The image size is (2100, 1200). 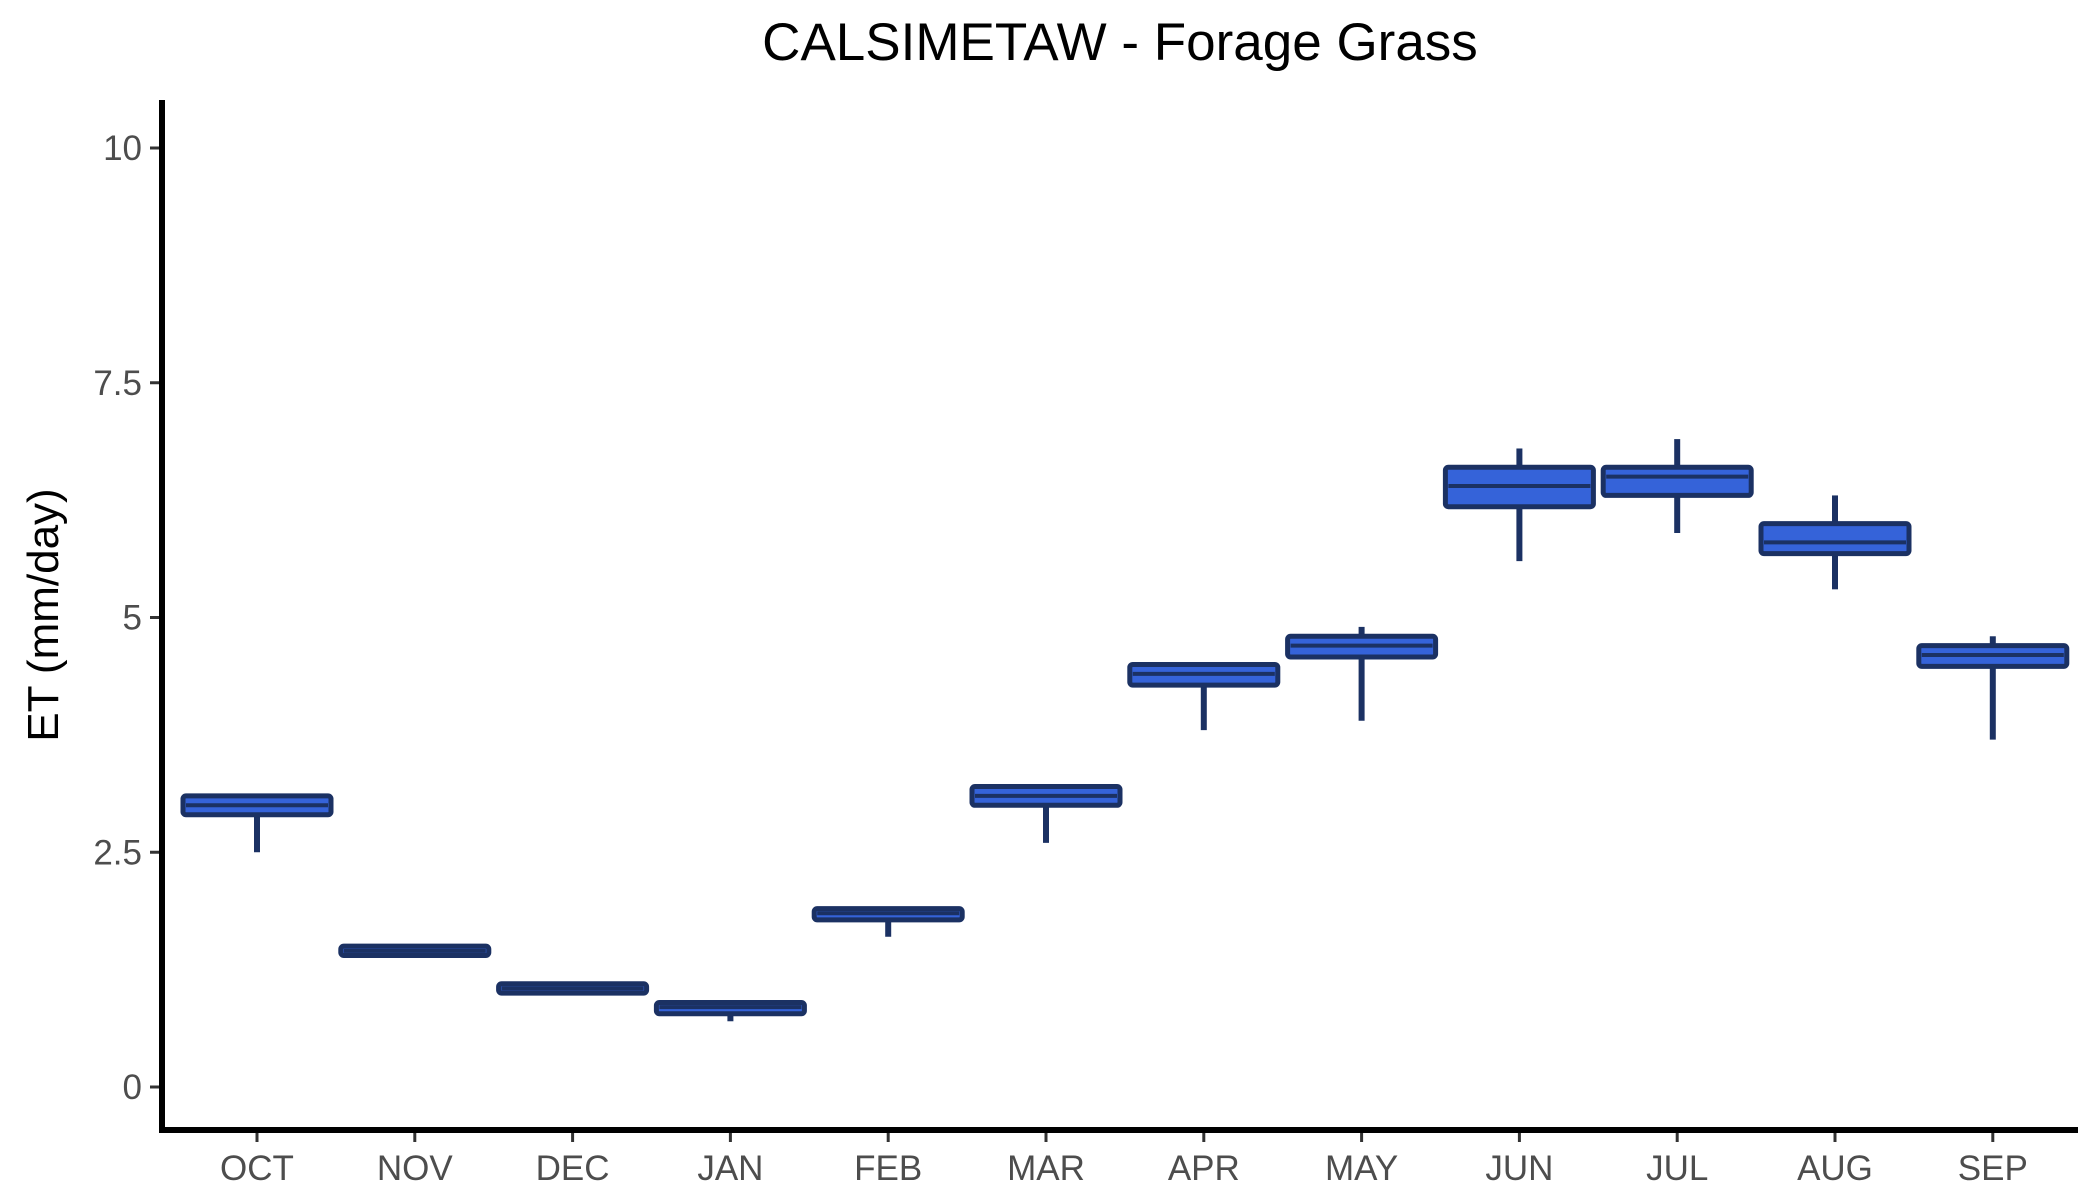 What do you see at coordinates (1361, 1168) in the screenshot?
I see `x-tick-label: MAY` at bounding box center [1361, 1168].